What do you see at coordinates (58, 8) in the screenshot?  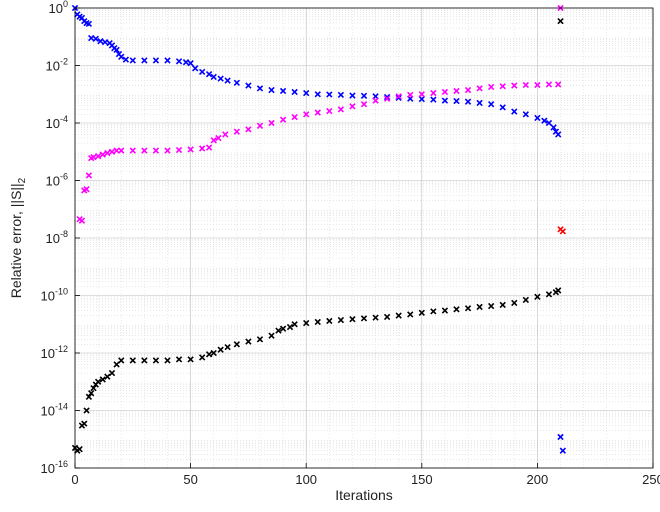 I see `y-tick-label: 10⁰` at bounding box center [58, 8].